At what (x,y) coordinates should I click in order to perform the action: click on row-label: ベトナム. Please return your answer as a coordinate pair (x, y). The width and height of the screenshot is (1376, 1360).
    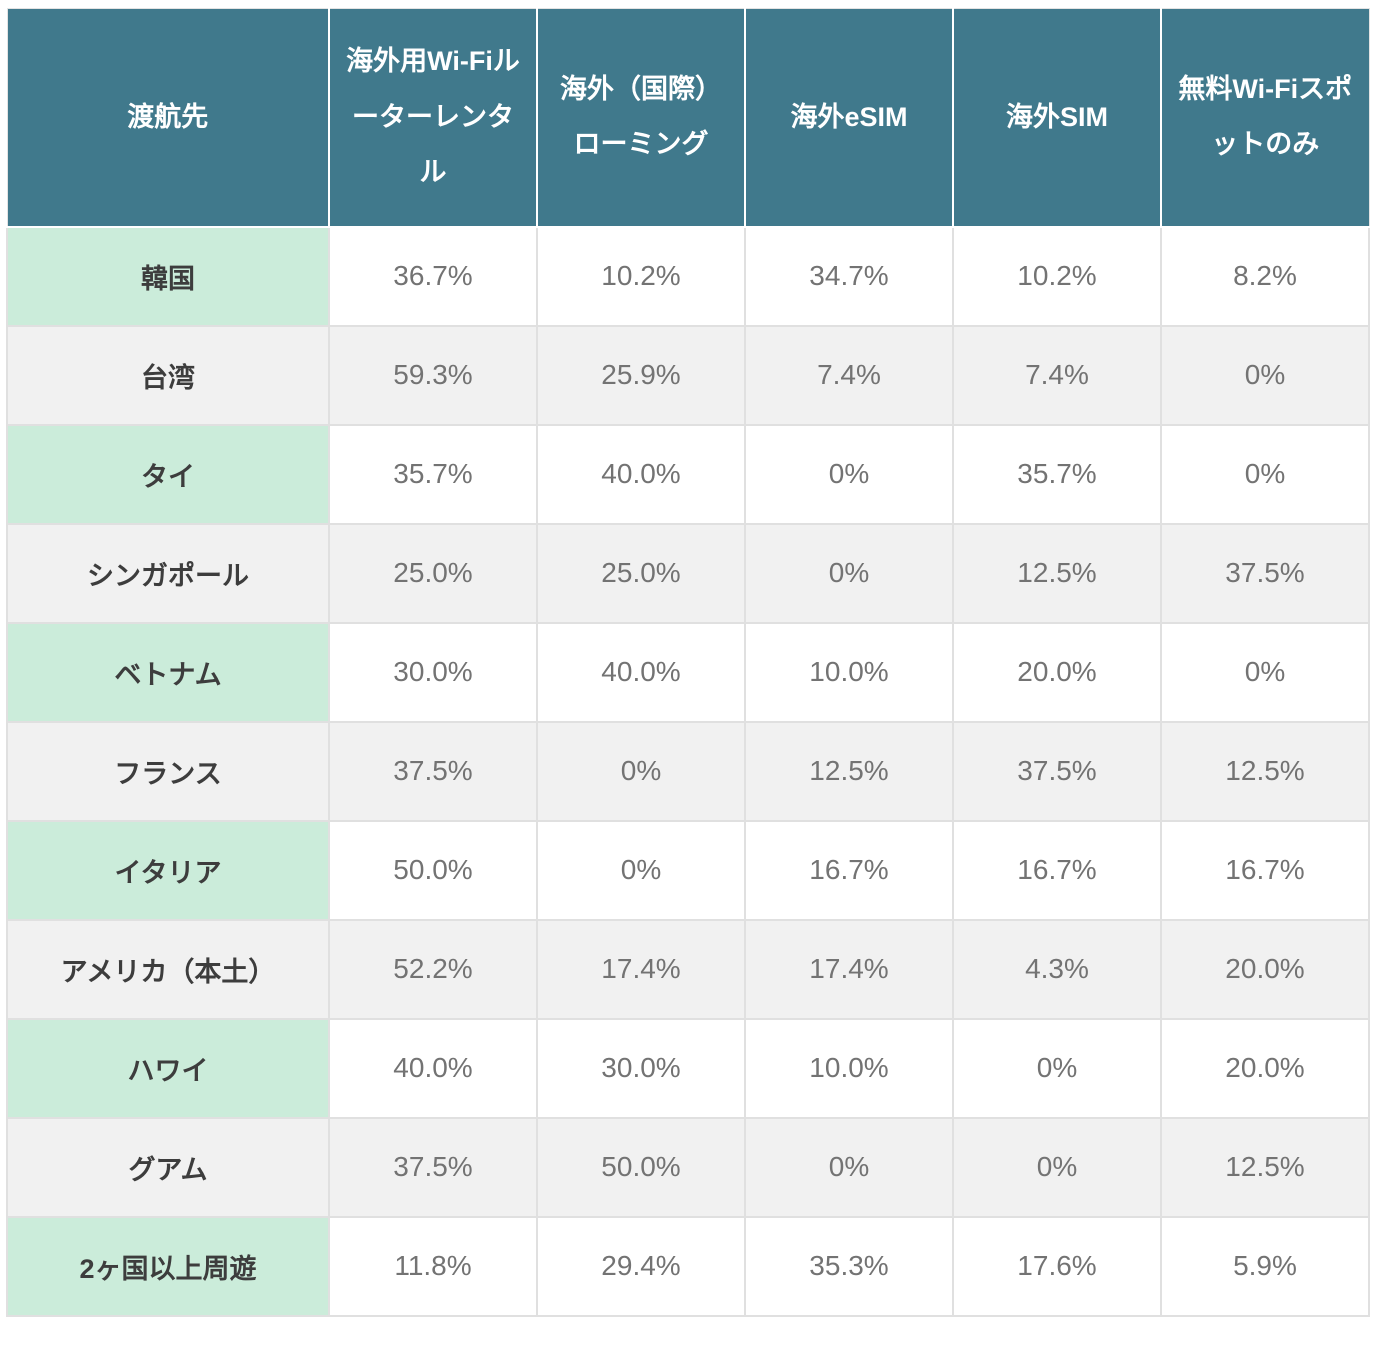
    Looking at the image, I should click on (168, 672).